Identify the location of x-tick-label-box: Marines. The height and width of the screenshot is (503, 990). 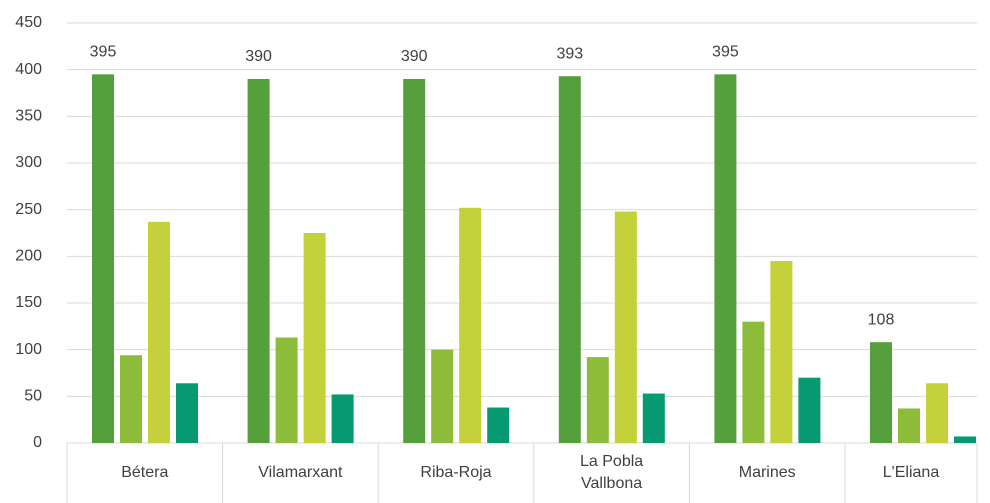
(767, 473).